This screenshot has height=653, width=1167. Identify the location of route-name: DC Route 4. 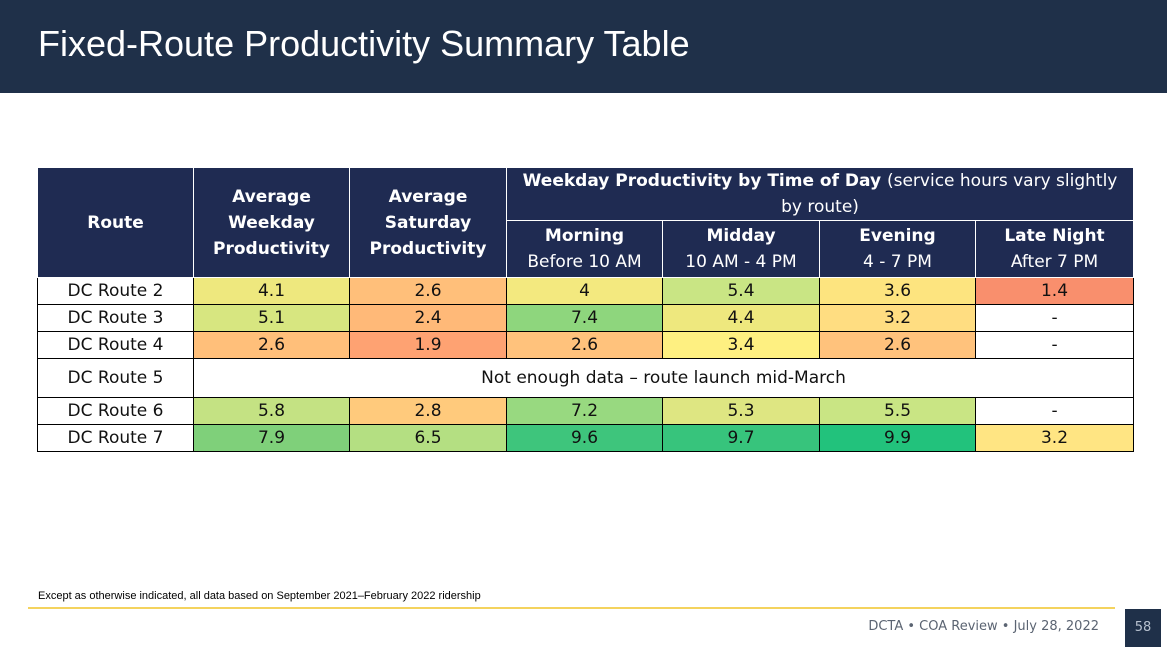
(115, 345).